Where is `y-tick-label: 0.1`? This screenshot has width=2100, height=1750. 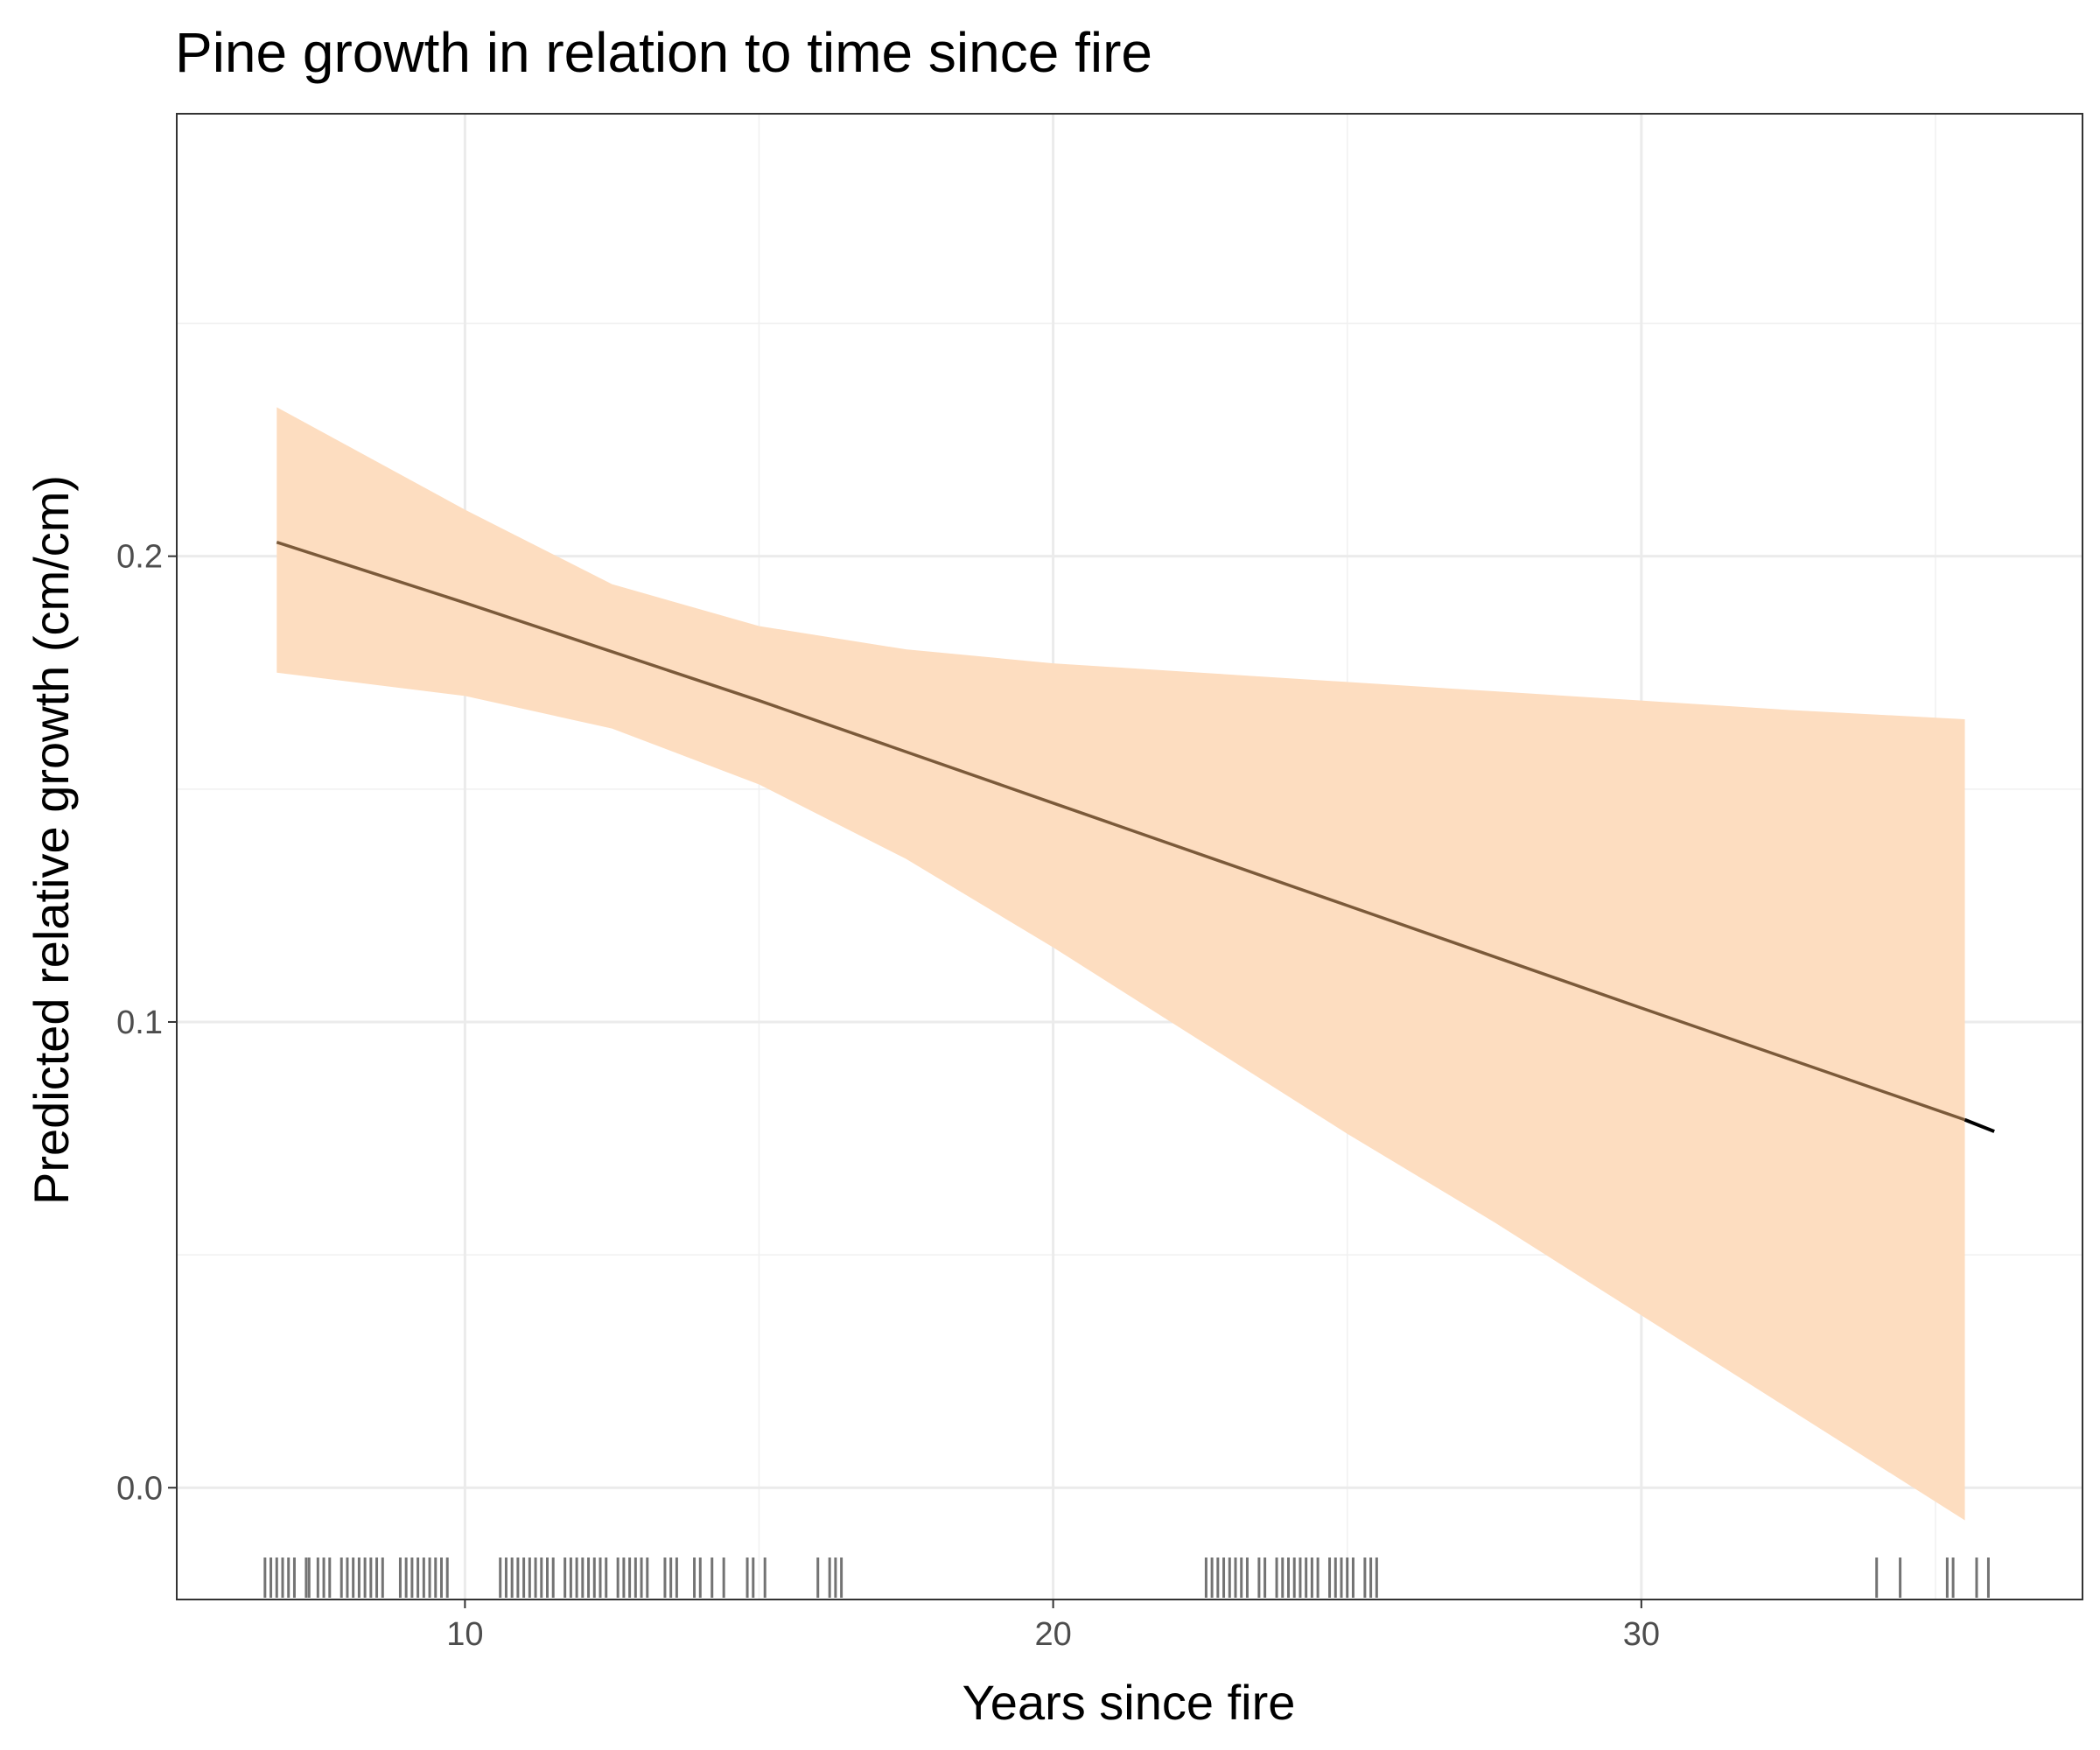
y-tick-label: 0.1 is located at coordinates (139, 1022).